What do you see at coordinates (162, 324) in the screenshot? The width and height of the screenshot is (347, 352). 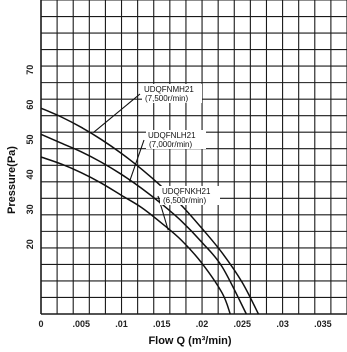 I see `x-tick-label: .015` at bounding box center [162, 324].